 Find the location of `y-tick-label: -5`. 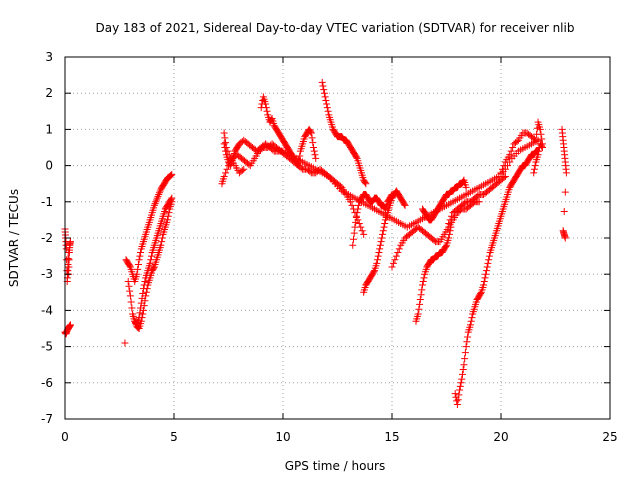

y-tick-label: -5 is located at coordinates (47, 347).